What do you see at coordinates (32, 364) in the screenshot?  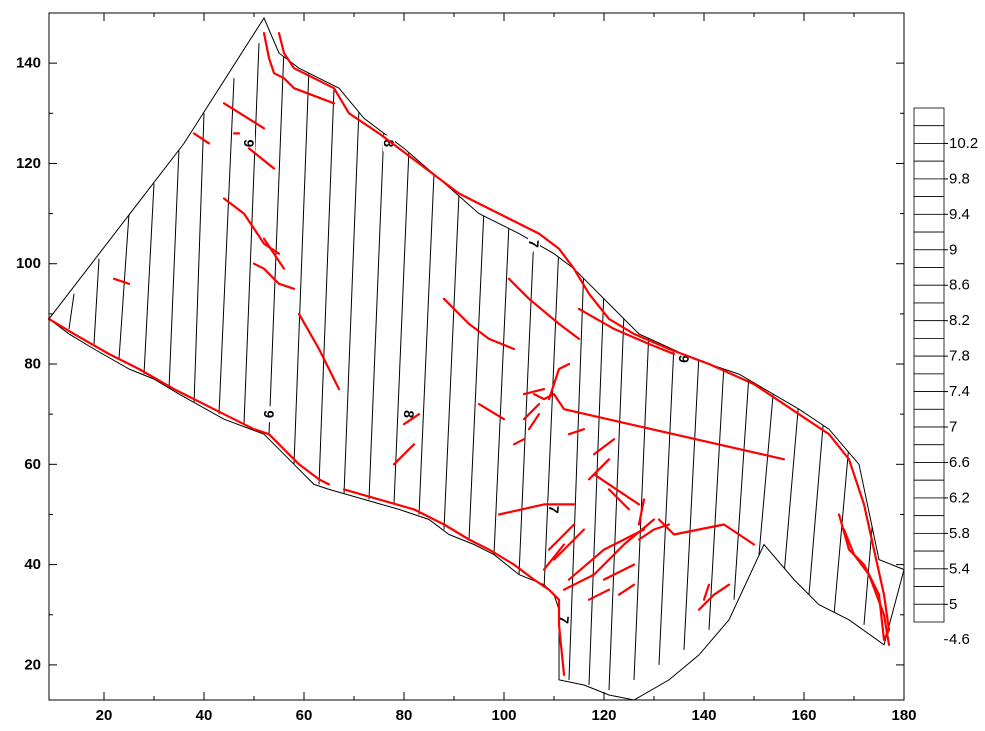 I see `y-tick-label: 80` at bounding box center [32, 364].